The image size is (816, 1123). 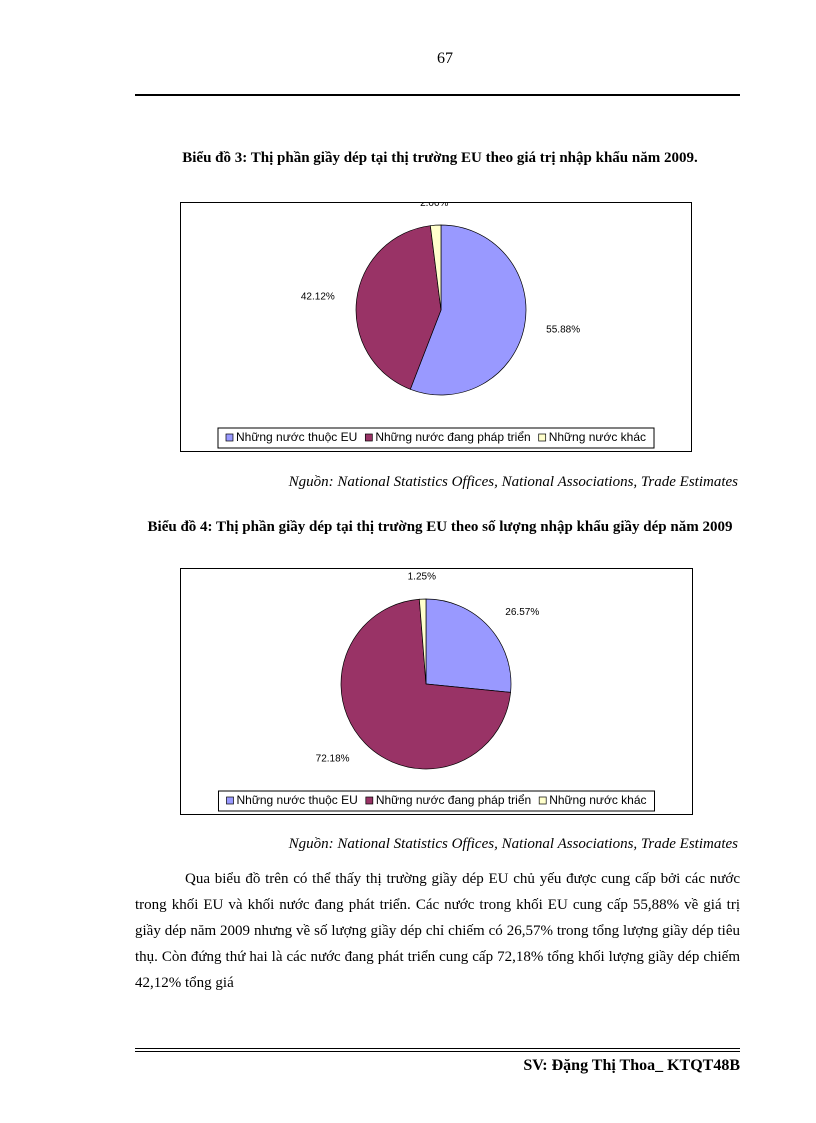 I want to click on footer: SV: Đặng Thị Thoa_ KTQT48B, so click(x=631, y=1065).